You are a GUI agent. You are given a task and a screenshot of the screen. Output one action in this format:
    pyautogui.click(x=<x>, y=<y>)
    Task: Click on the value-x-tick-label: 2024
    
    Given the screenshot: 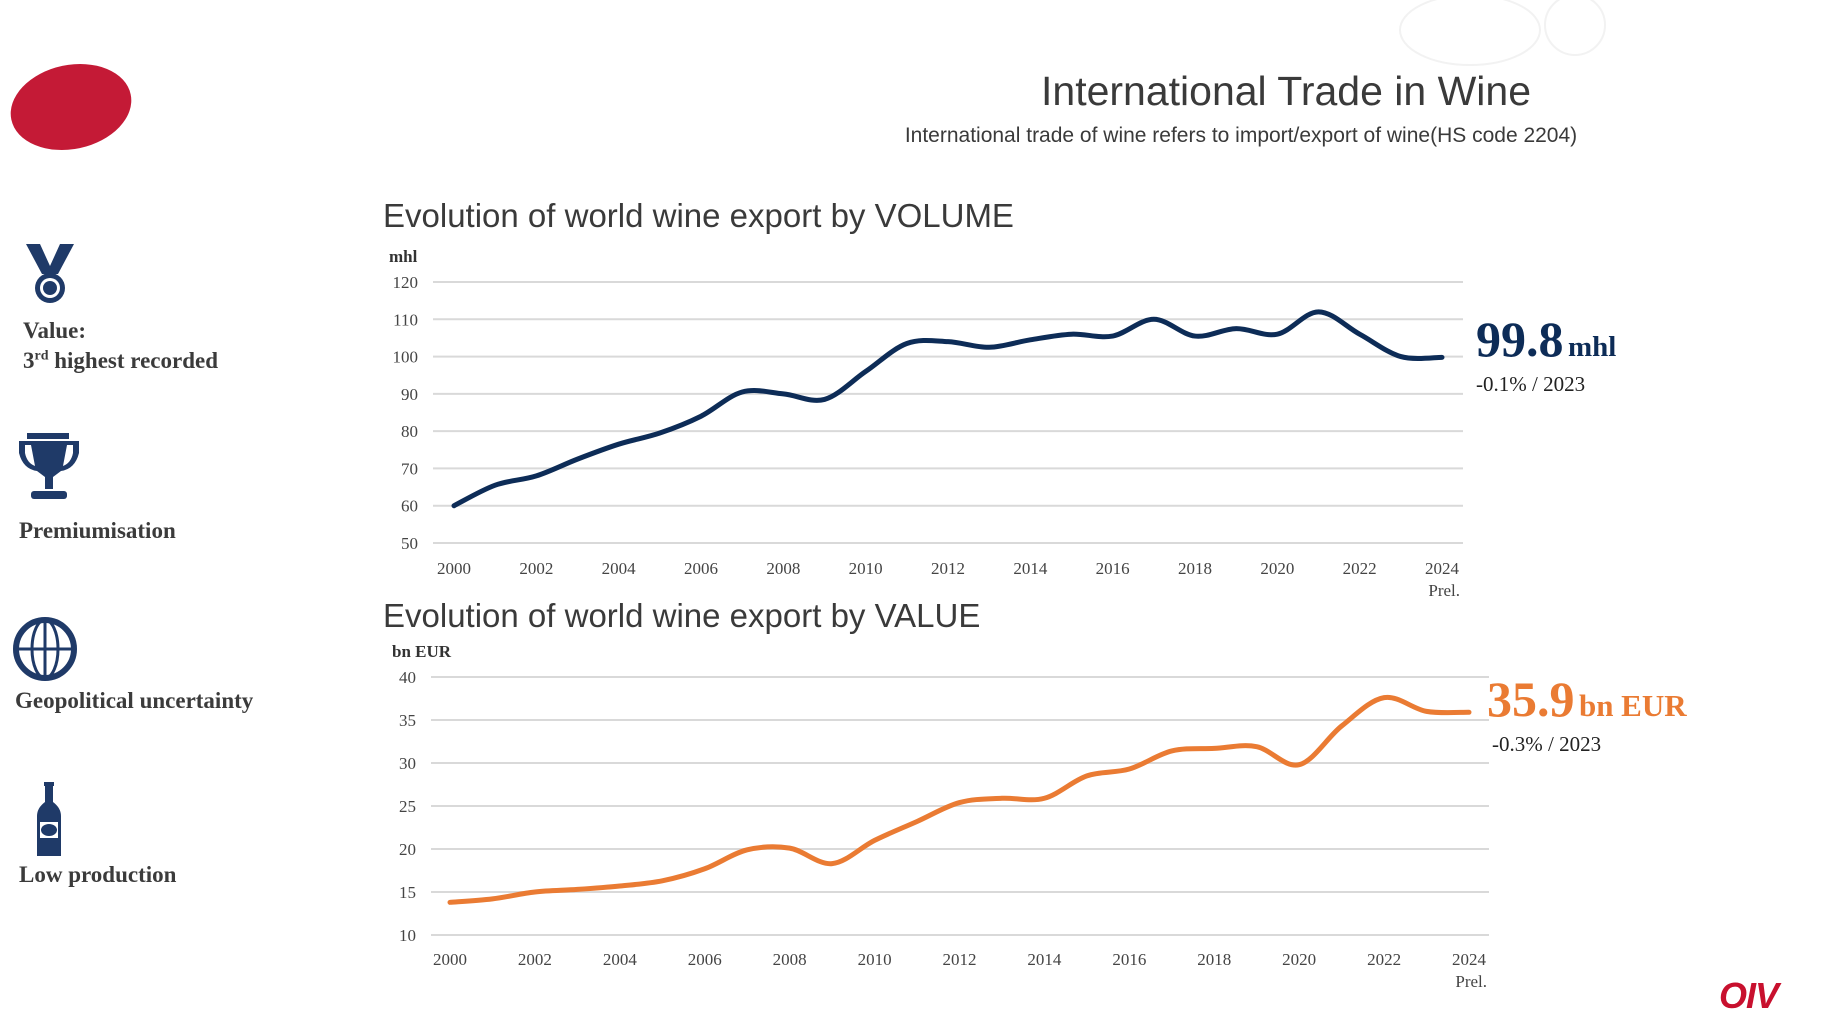 What is the action you would take?
    pyautogui.click(x=1469, y=959)
    